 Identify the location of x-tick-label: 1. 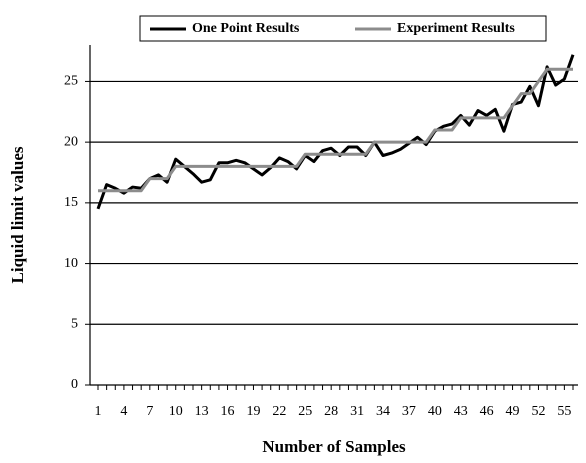
(98, 411).